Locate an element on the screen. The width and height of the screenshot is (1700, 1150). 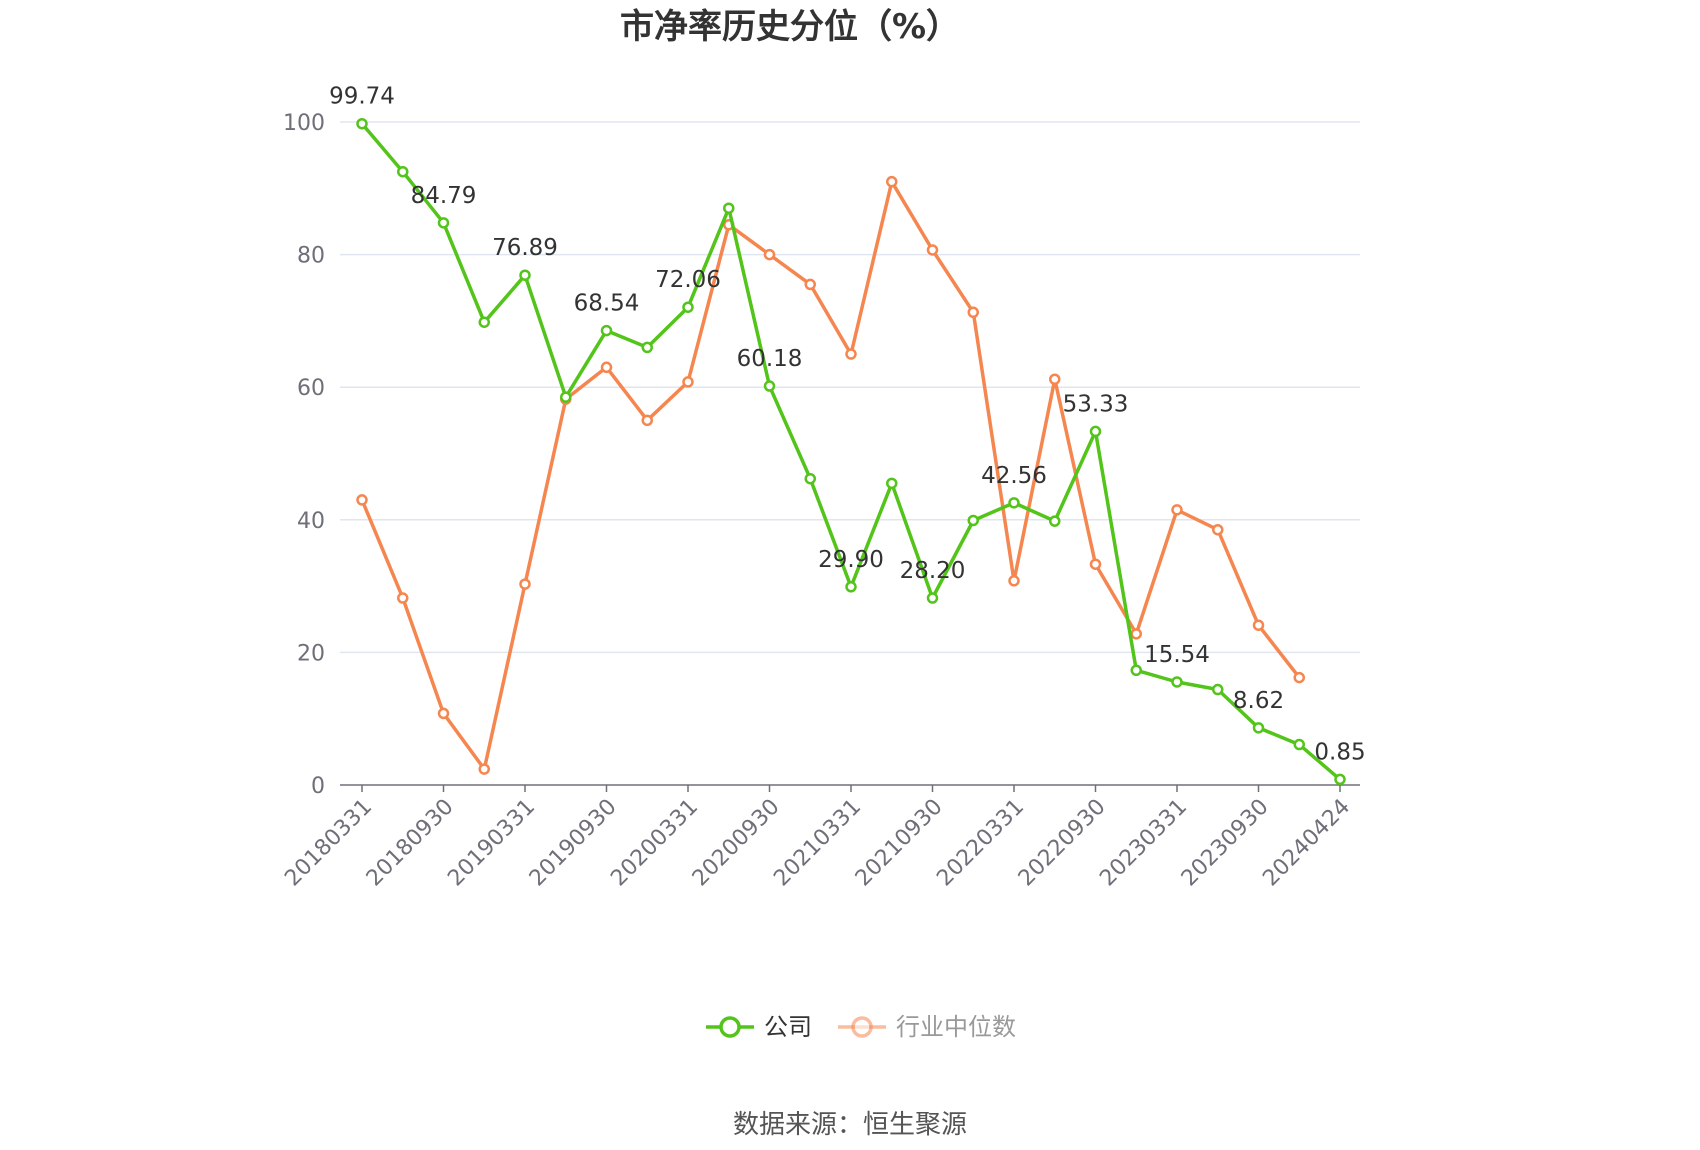
x-tick-label: 20230930 is located at coordinates (1225, 842).